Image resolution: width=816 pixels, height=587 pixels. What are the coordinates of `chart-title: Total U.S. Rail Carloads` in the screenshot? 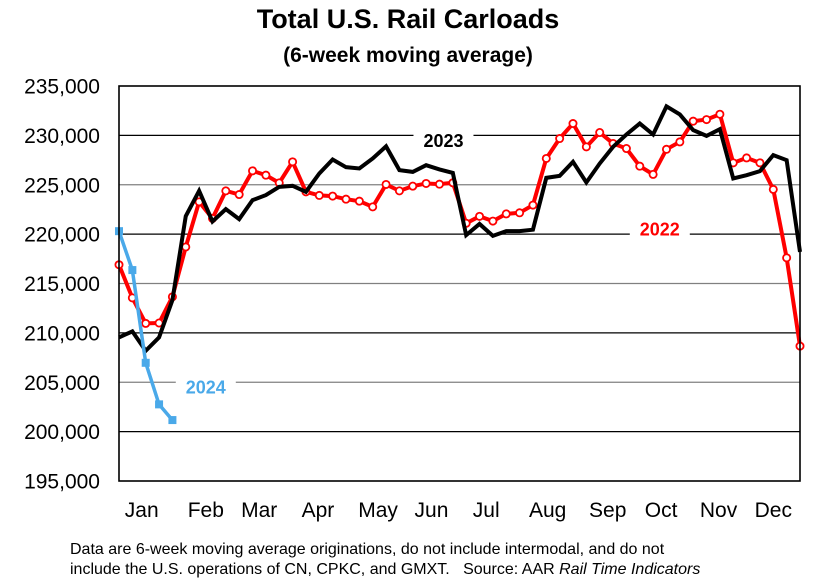 It's located at (408, 19).